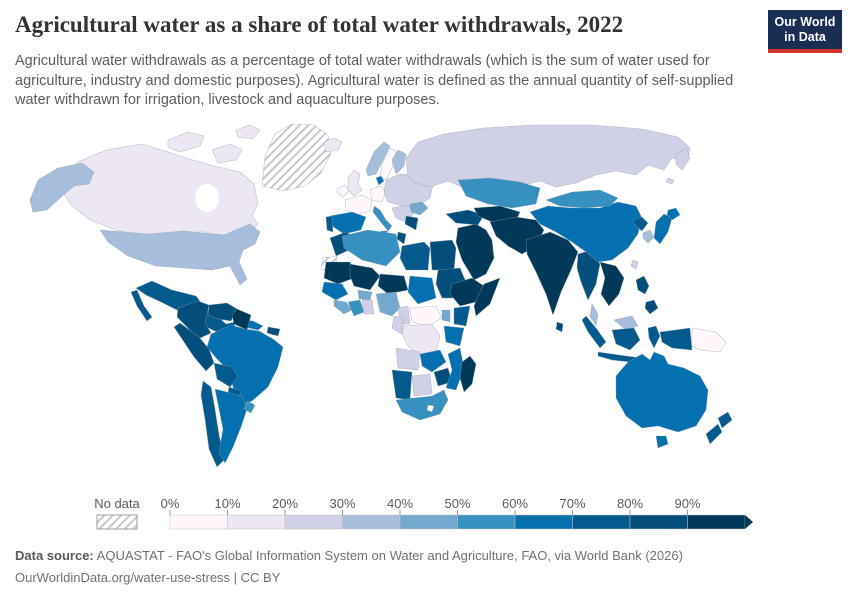  Describe the element at coordinates (426, 316) in the screenshot. I see `country-central-african-republic: Central African Republic: 0-10%` at that location.